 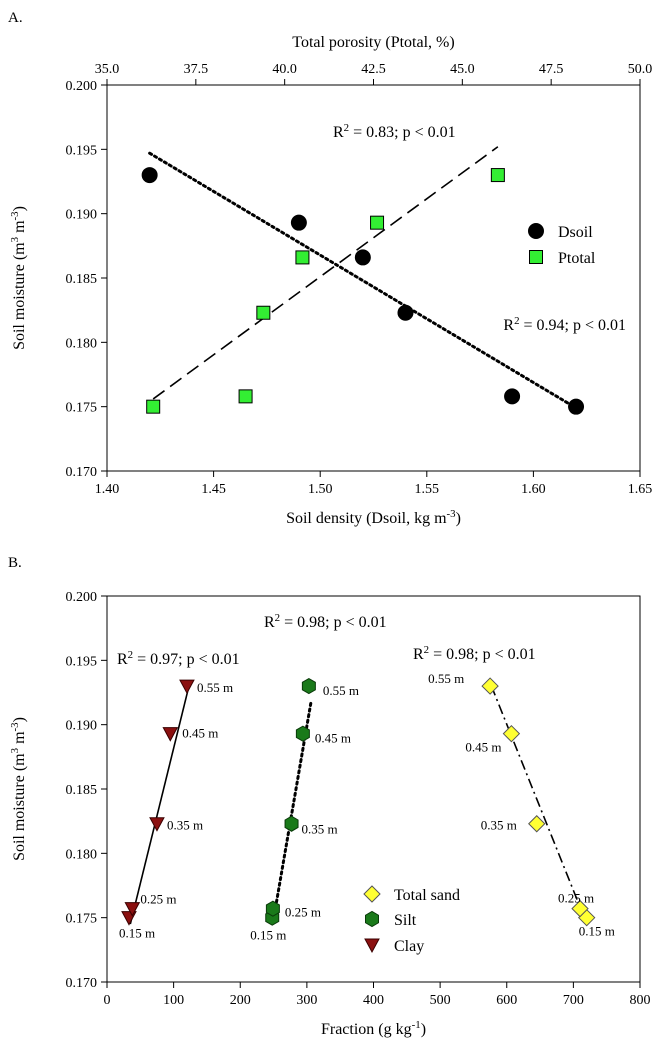 What do you see at coordinates (82, 215) in the screenshot?
I see `panel-a-y-tick-label: 0.190` at bounding box center [82, 215].